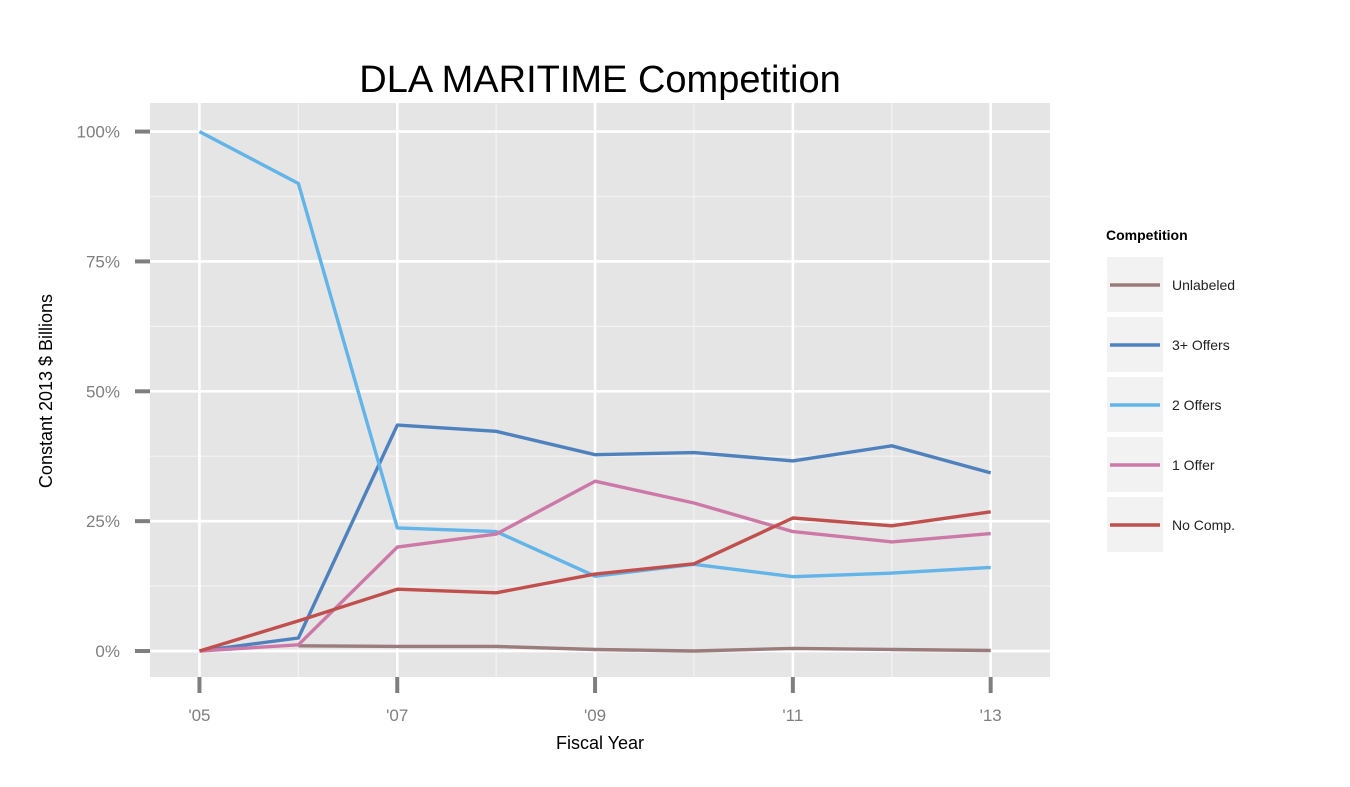  I want to click on x-tick-label: '09, so click(595, 715).